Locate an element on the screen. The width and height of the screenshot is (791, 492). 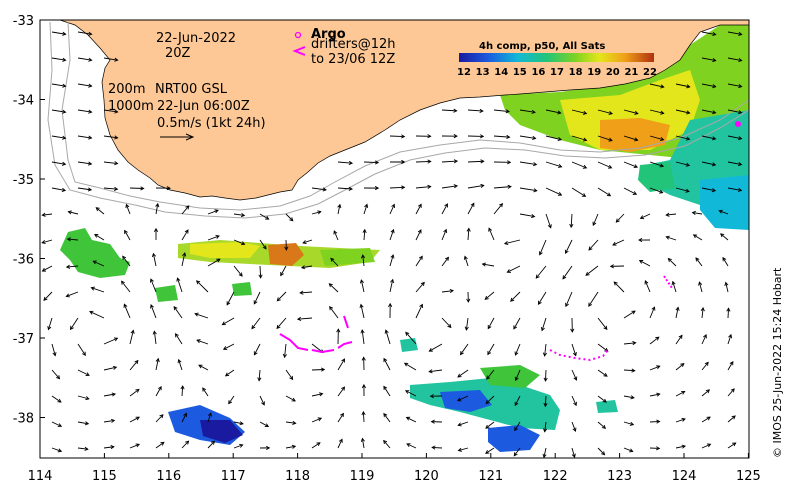
drifter-legend-label: drifters@12h is located at coordinates (353, 44).